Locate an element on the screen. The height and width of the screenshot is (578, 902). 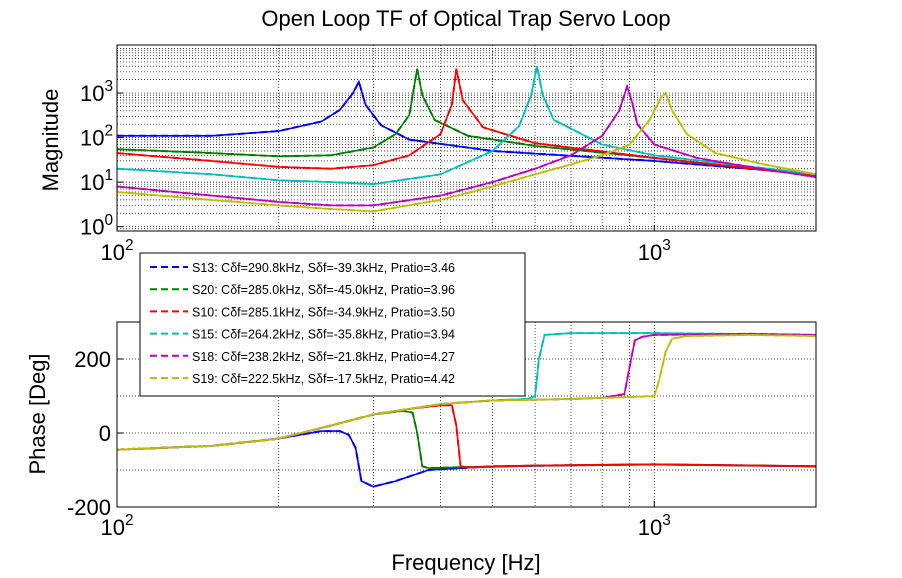
legend-box is located at coordinates (332, 324).